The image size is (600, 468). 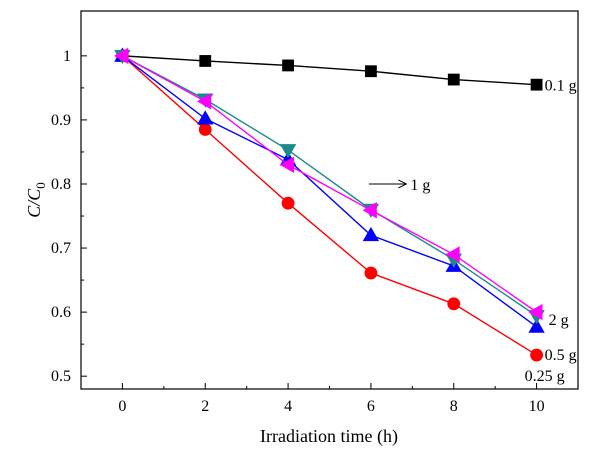 I want to click on y-tick-label: 0.6, so click(x=61, y=312).